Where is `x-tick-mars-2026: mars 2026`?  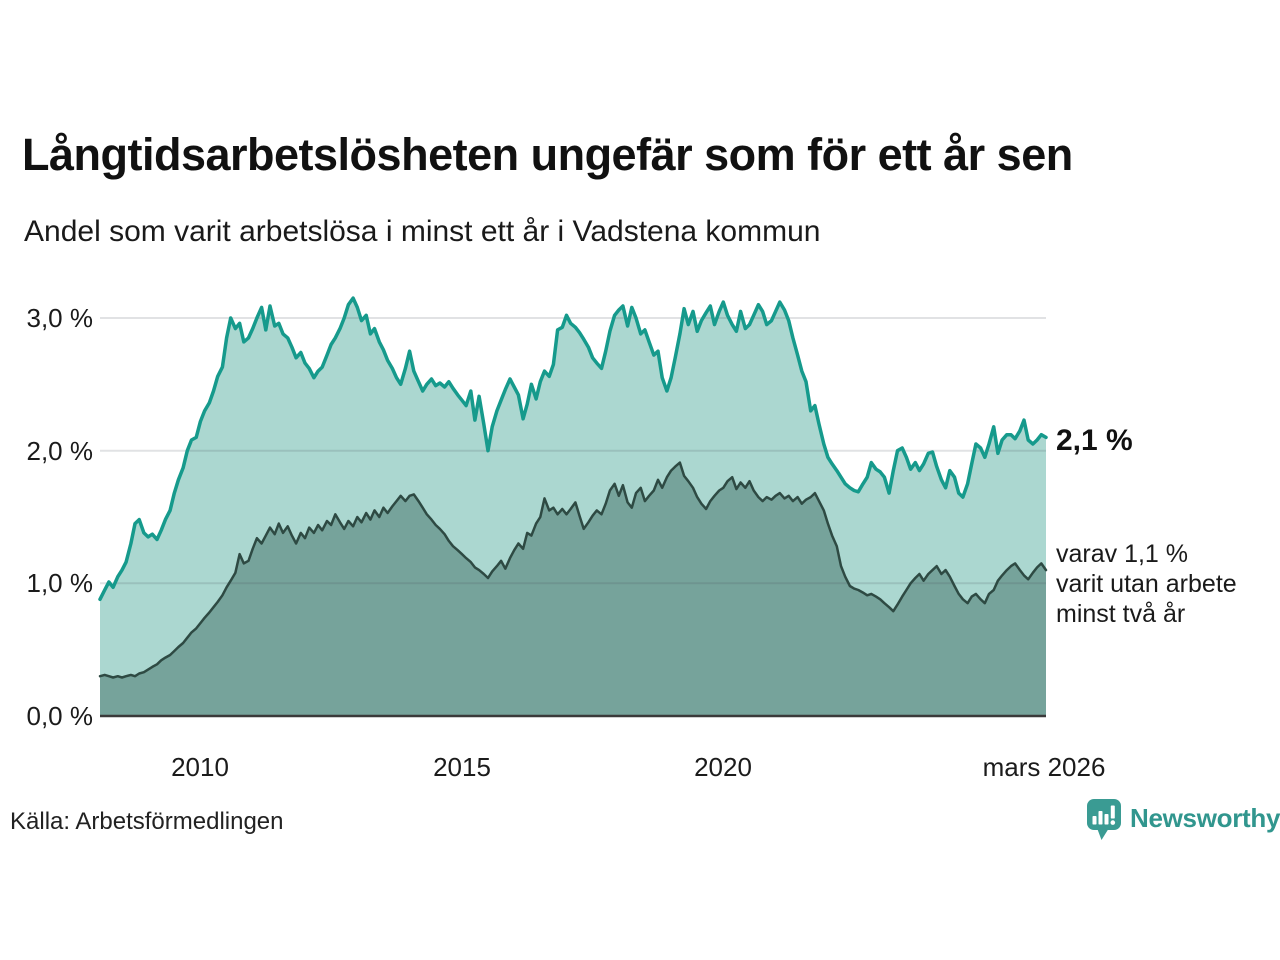 x-tick-mars-2026: mars 2026 is located at coordinates (1044, 767).